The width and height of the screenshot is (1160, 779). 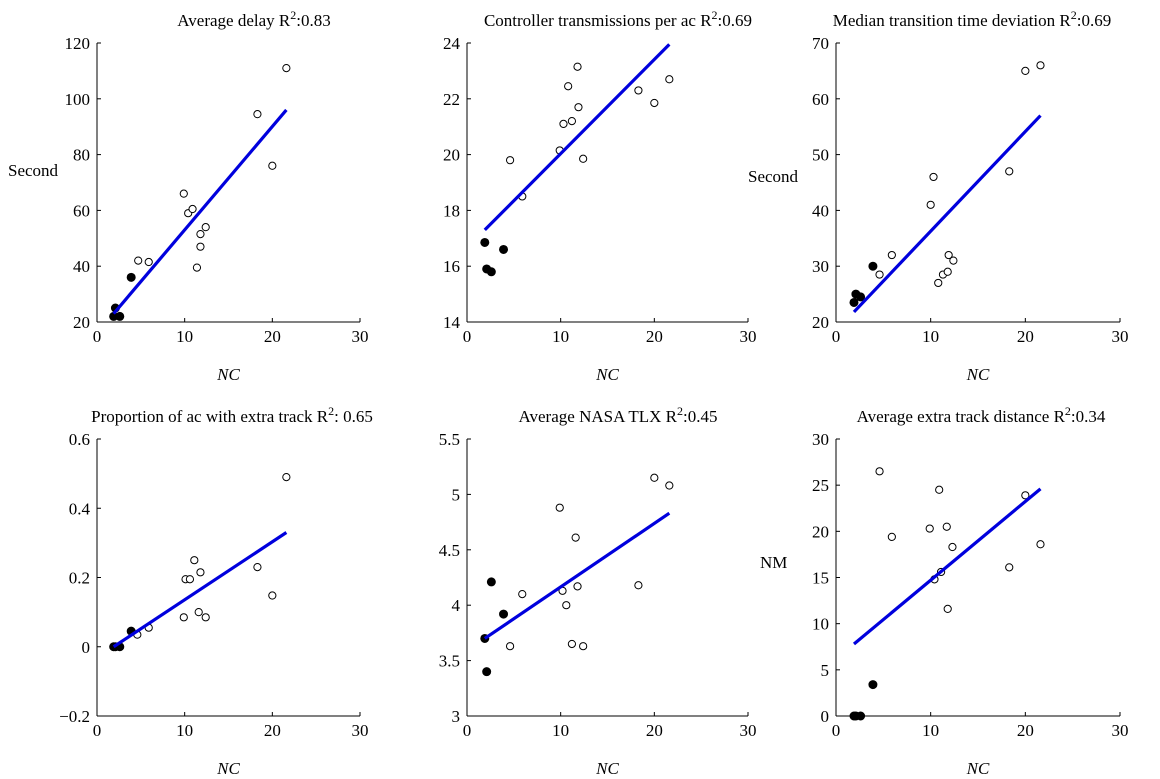 What do you see at coordinates (80, 508) in the screenshot?
I see `y-tick-label: 0.4` at bounding box center [80, 508].